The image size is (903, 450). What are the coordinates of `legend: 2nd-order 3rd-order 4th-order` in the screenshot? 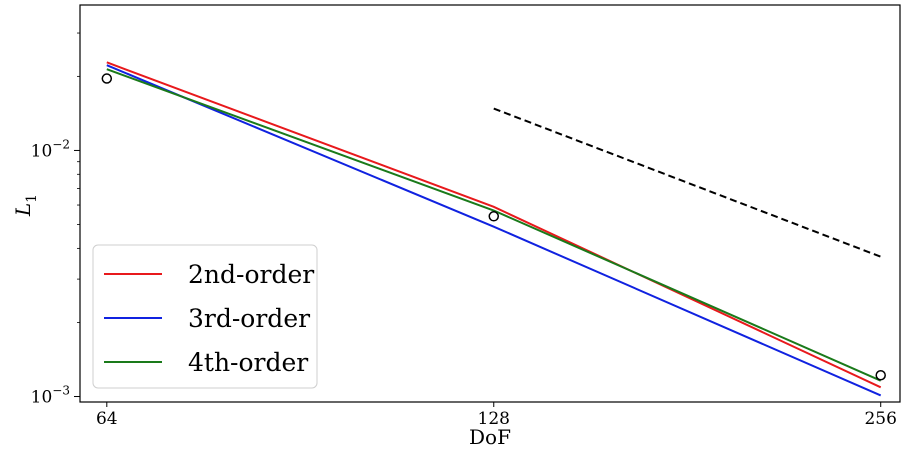 It's located at (205, 316).